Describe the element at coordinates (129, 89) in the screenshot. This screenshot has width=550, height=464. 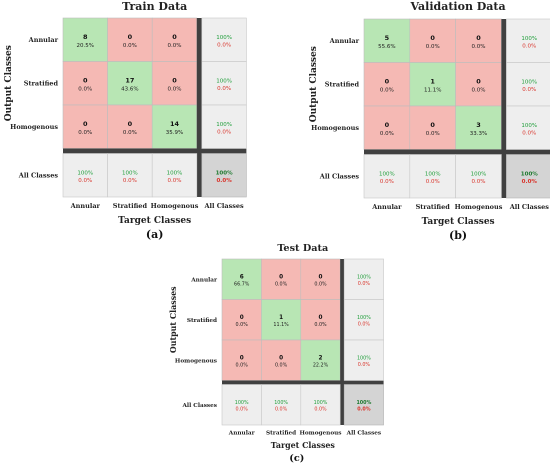
I see `cell-percent: 43.6%` at that location.